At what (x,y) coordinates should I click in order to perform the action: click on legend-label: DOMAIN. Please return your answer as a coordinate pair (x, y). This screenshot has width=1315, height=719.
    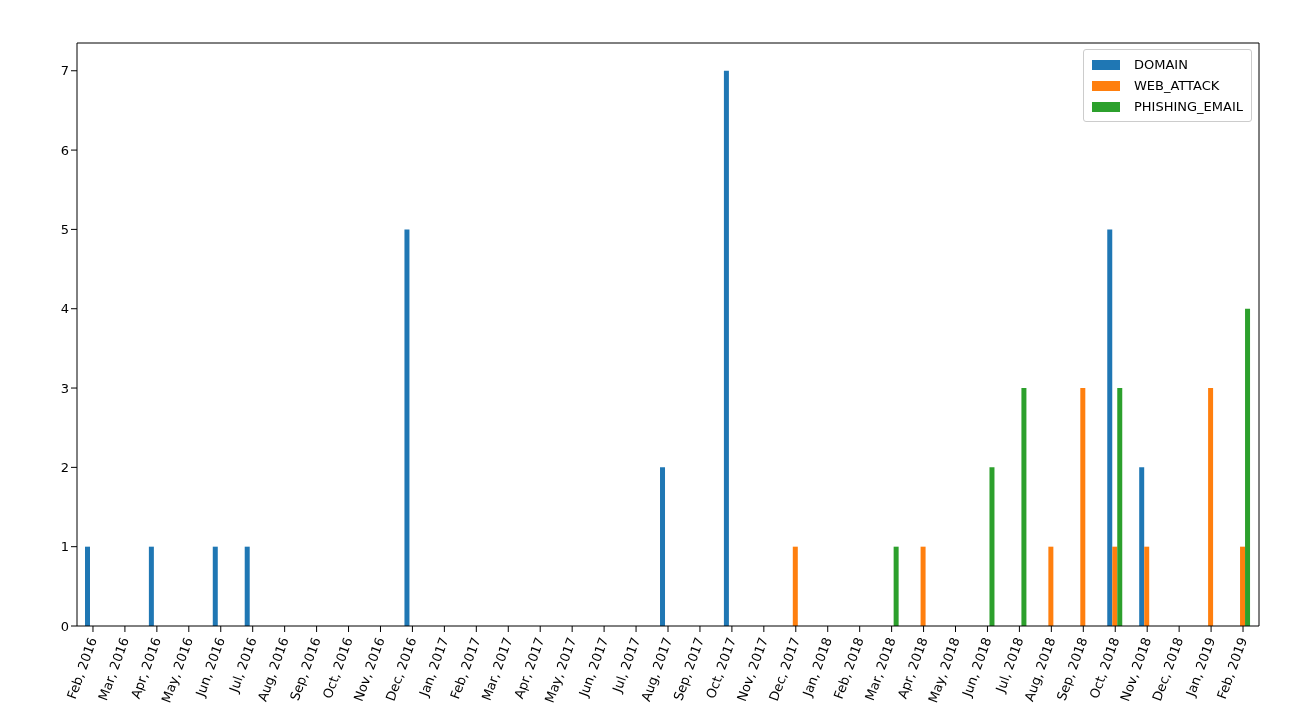
    Looking at the image, I should click on (1160, 64).